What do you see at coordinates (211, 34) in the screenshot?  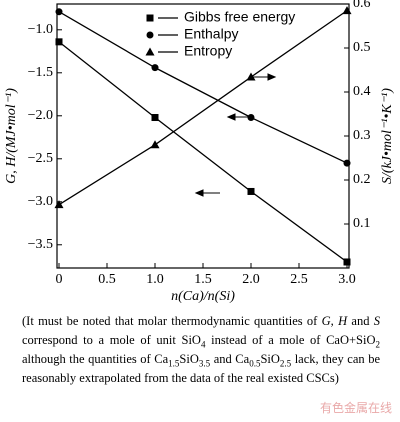 I see `legend-label: Enthalpy` at bounding box center [211, 34].